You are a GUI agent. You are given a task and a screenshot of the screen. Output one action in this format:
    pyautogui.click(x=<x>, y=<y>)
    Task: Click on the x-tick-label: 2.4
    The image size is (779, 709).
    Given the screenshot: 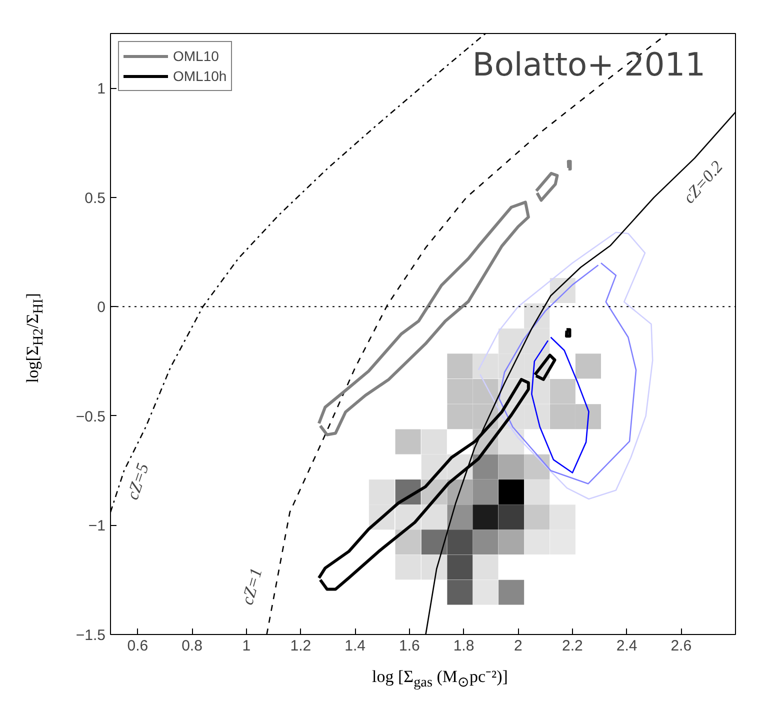 What is the action you would take?
    pyautogui.click(x=627, y=646)
    